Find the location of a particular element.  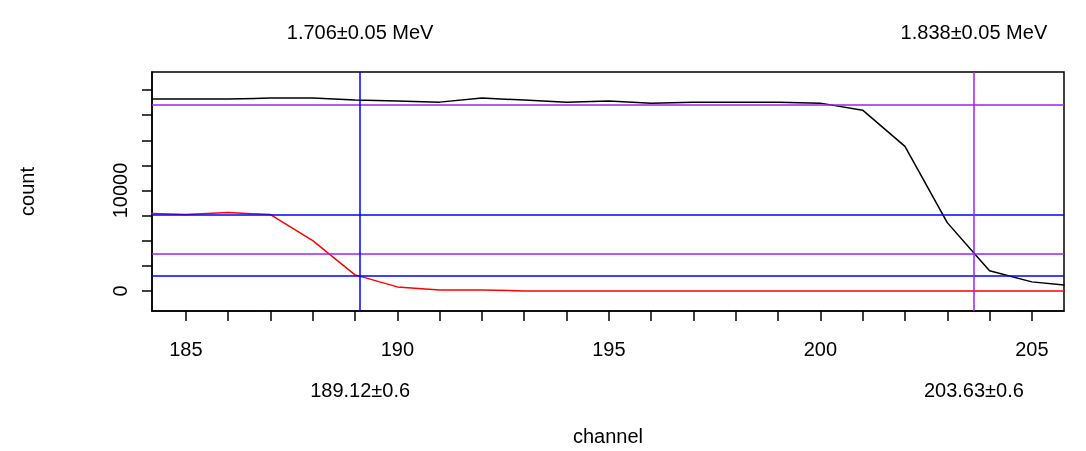

y-axis-title: count is located at coordinates (27, 191).